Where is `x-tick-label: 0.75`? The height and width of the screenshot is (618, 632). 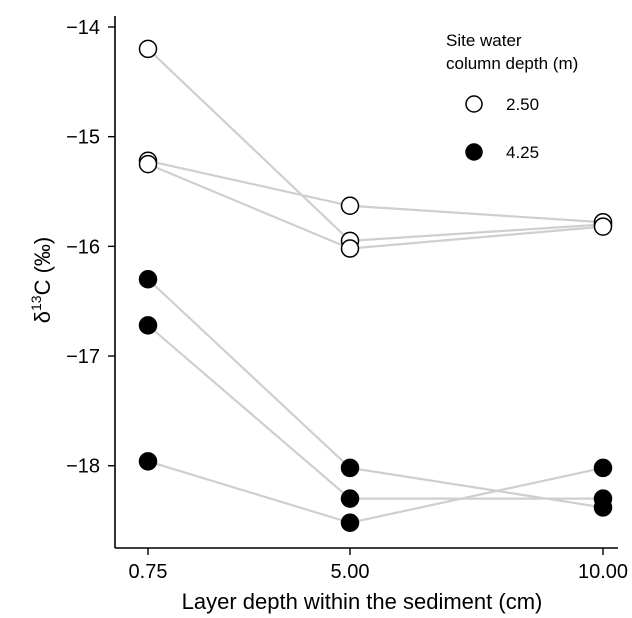
x-tick-label: 0.75 is located at coordinates (148, 572).